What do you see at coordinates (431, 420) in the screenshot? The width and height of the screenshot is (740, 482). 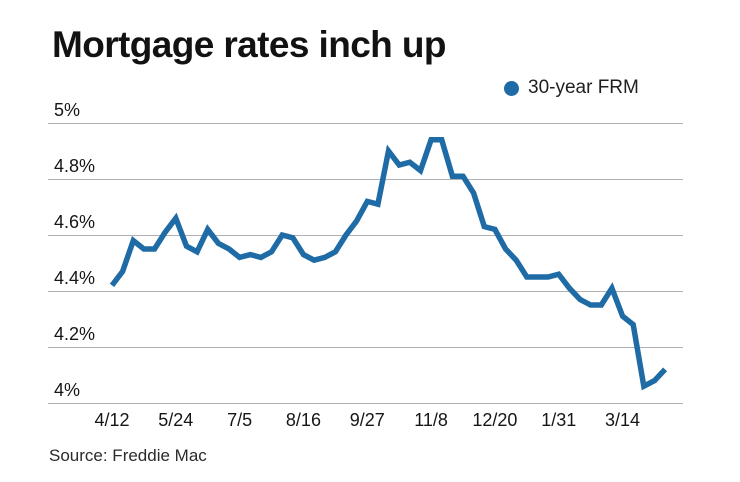 I see `x-axis-tick-label: 11/8` at bounding box center [431, 420].